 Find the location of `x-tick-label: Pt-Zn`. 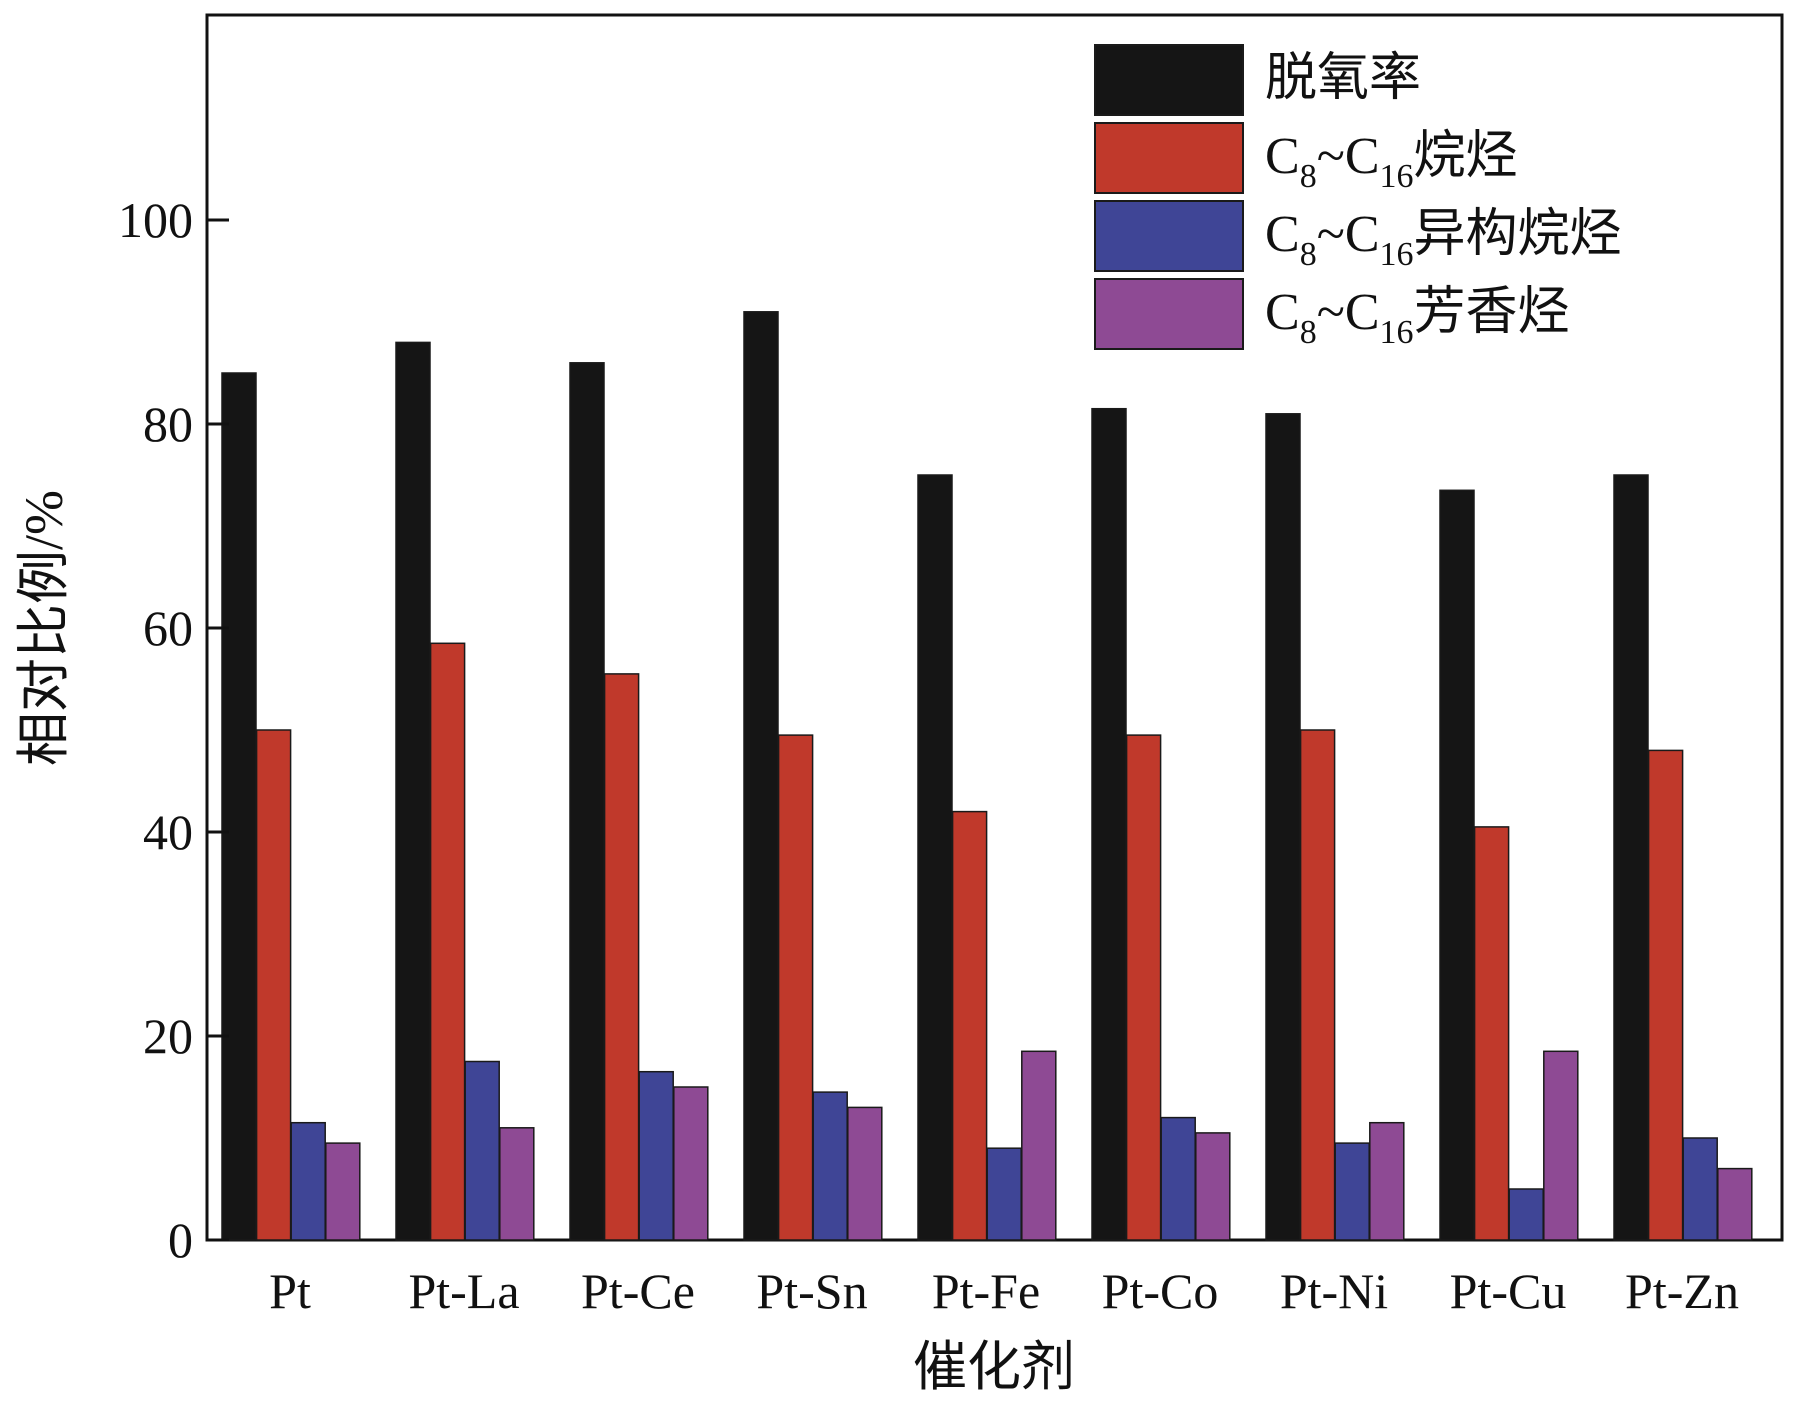

x-tick-label: Pt-Zn is located at coordinates (1682, 1291).